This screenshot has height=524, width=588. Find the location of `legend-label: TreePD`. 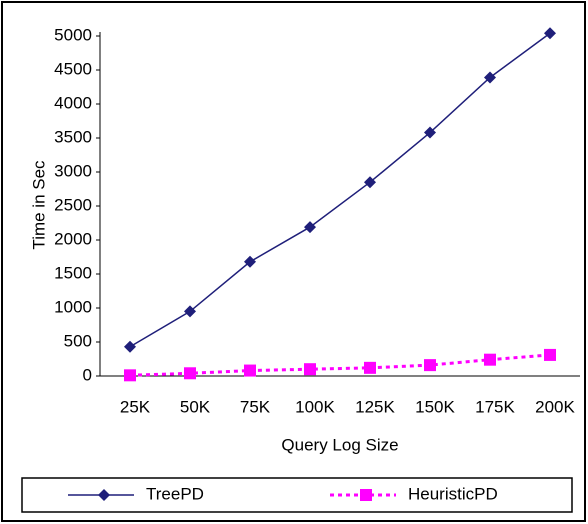

legend-label: TreePD is located at coordinates (175, 493).